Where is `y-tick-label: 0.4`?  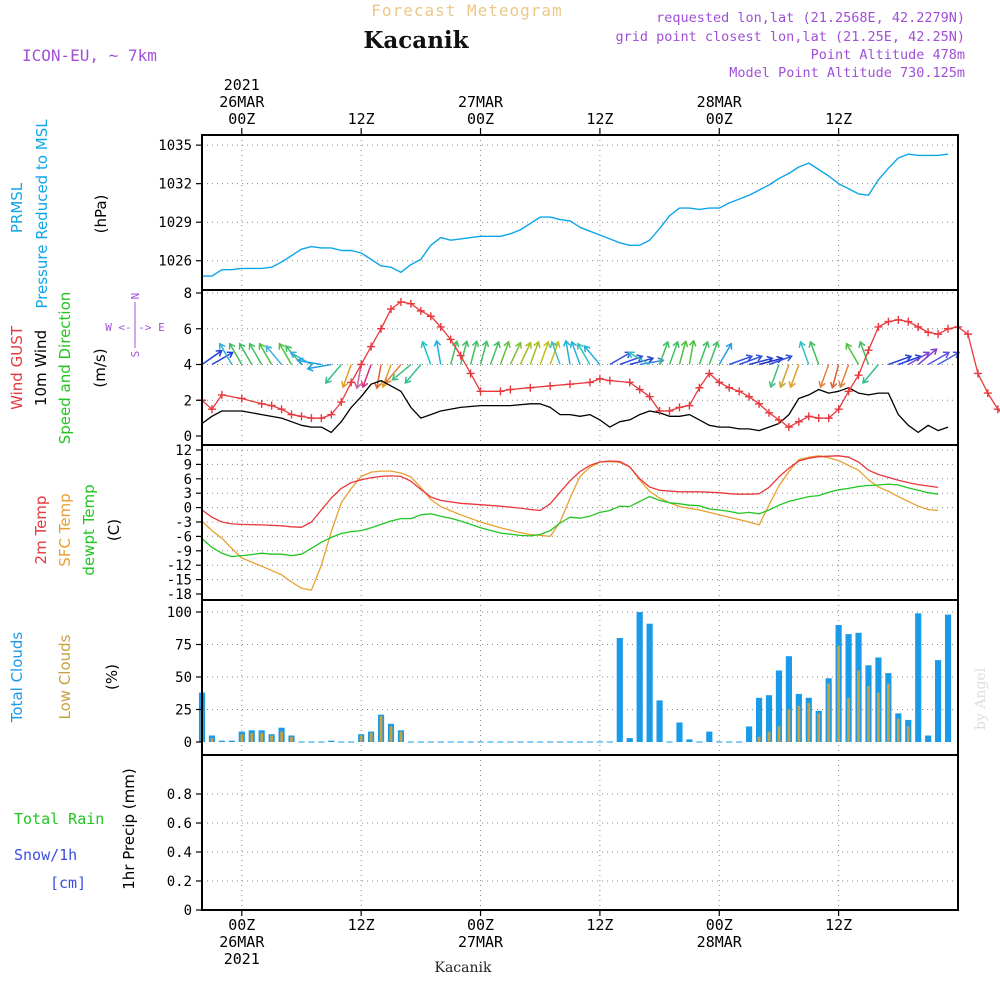 y-tick-label: 0.4 is located at coordinates (179, 853).